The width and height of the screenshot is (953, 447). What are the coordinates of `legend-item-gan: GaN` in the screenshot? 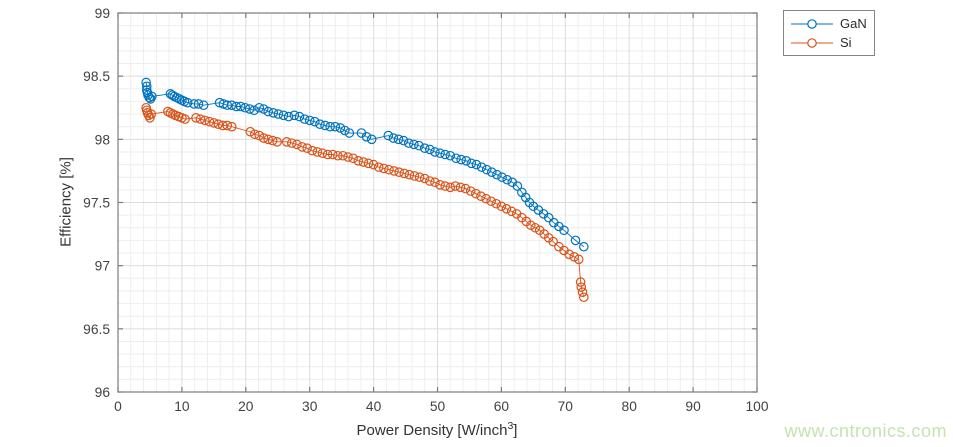 It's located at (832, 23).